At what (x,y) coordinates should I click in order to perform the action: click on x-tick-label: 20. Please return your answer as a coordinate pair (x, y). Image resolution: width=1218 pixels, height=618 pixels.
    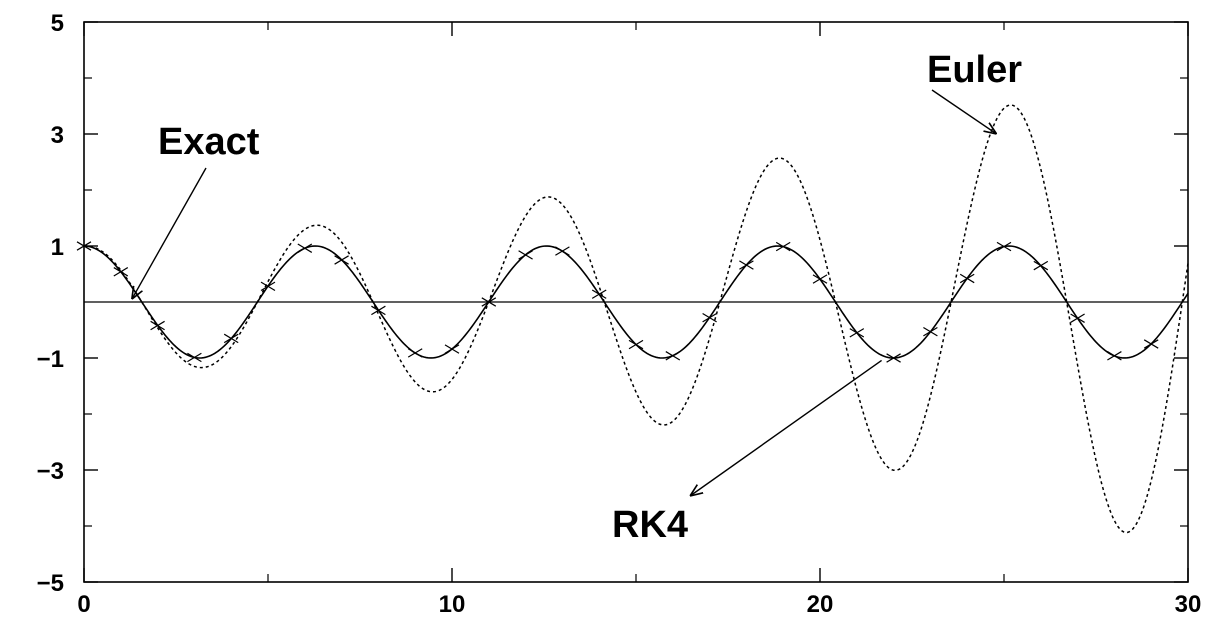
    Looking at the image, I should click on (820, 604).